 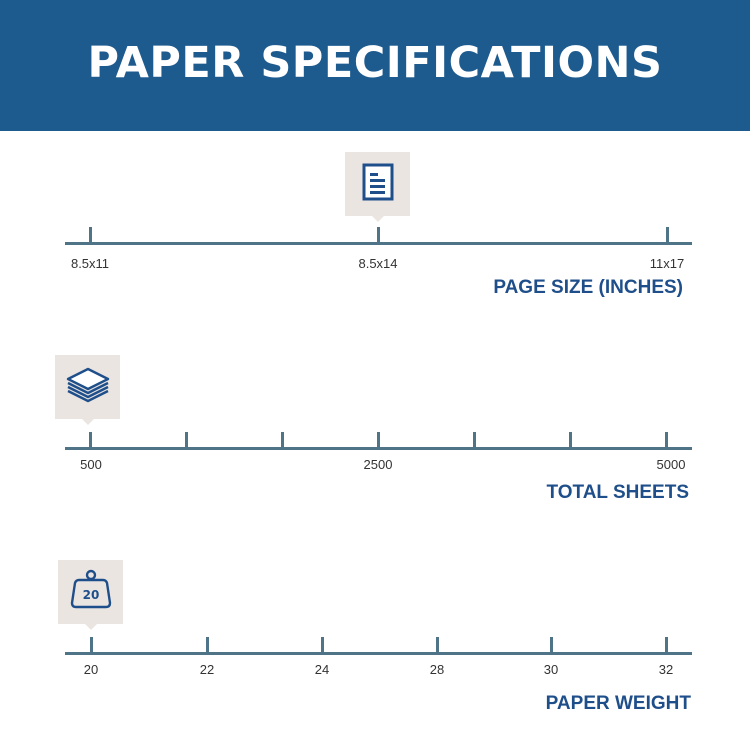 What do you see at coordinates (90, 263) in the screenshot?
I see `scale-label: 8.5x11` at bounding box center [90, 263].